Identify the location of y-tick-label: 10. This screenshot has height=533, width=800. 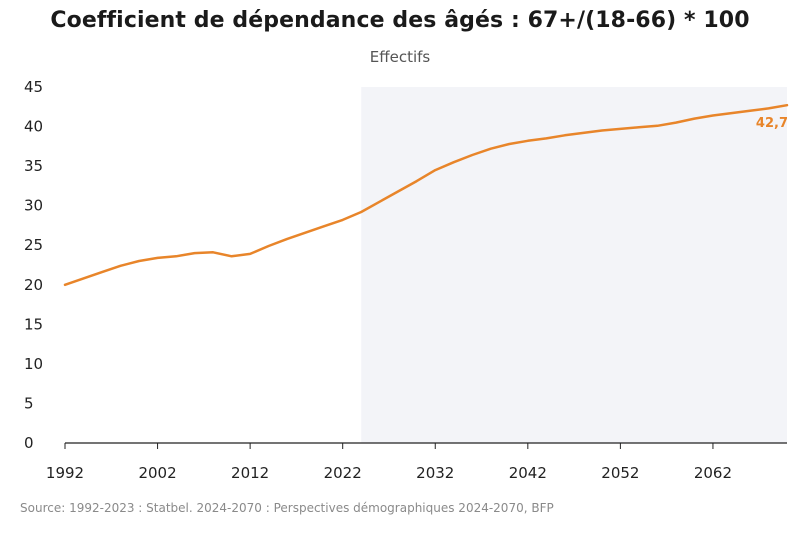
(33, 364).